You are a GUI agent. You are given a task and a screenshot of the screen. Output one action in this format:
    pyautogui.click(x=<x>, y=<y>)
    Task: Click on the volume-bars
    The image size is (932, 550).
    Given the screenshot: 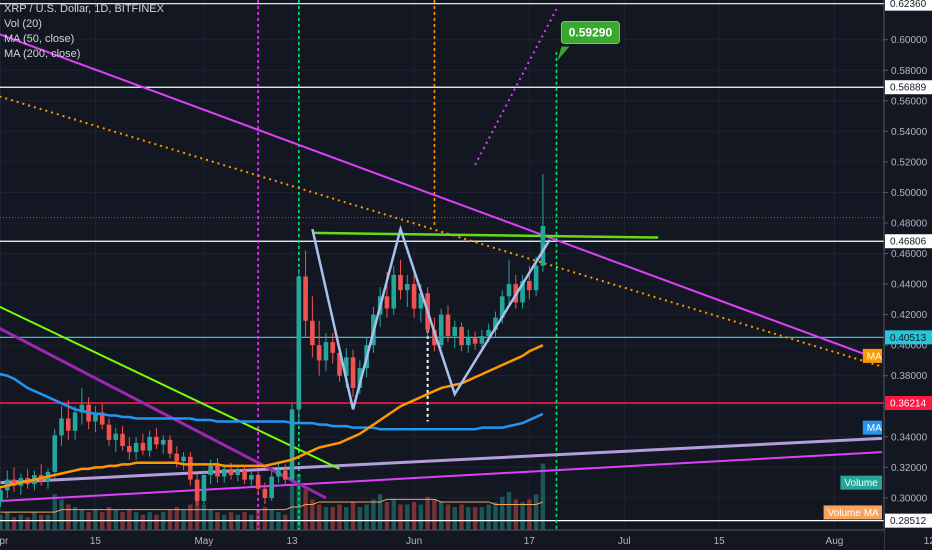 What is the action you would take?
    pyautogui.click(x=273, y=496)
    